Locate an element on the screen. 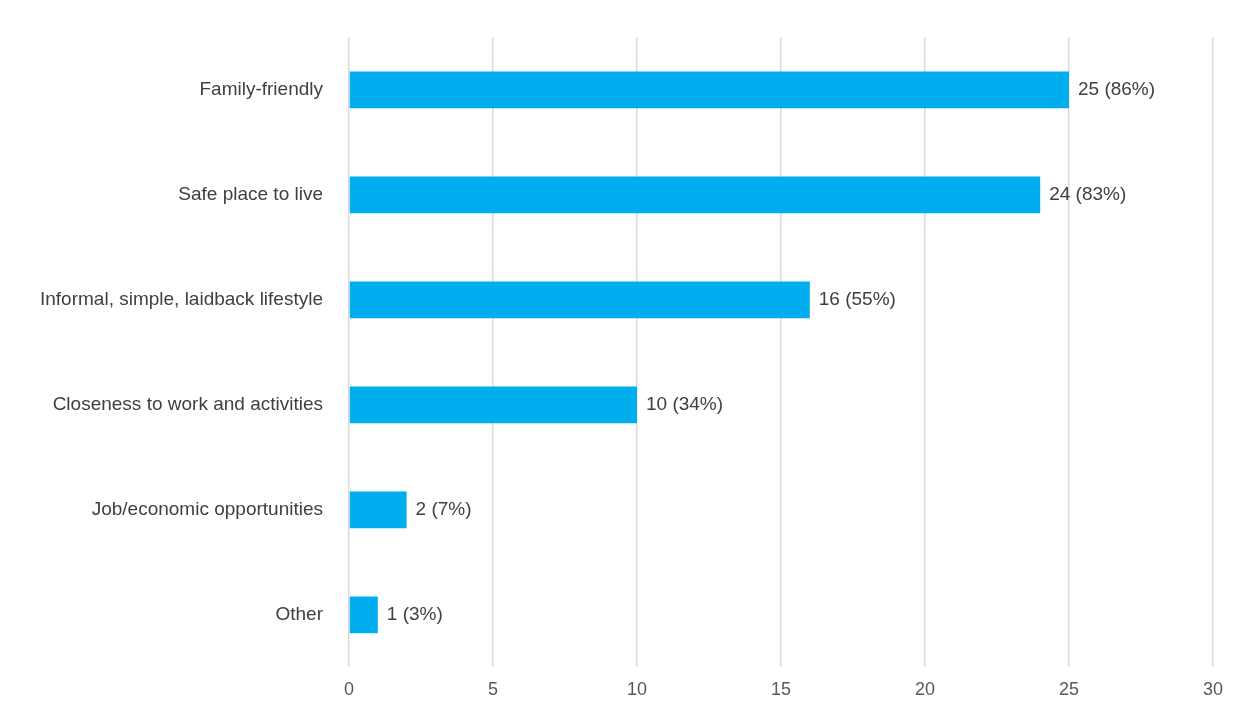 The height and width of the screenshot is (721, 1235). x-tick-label: 30 is located at coordinates (1212, 689).